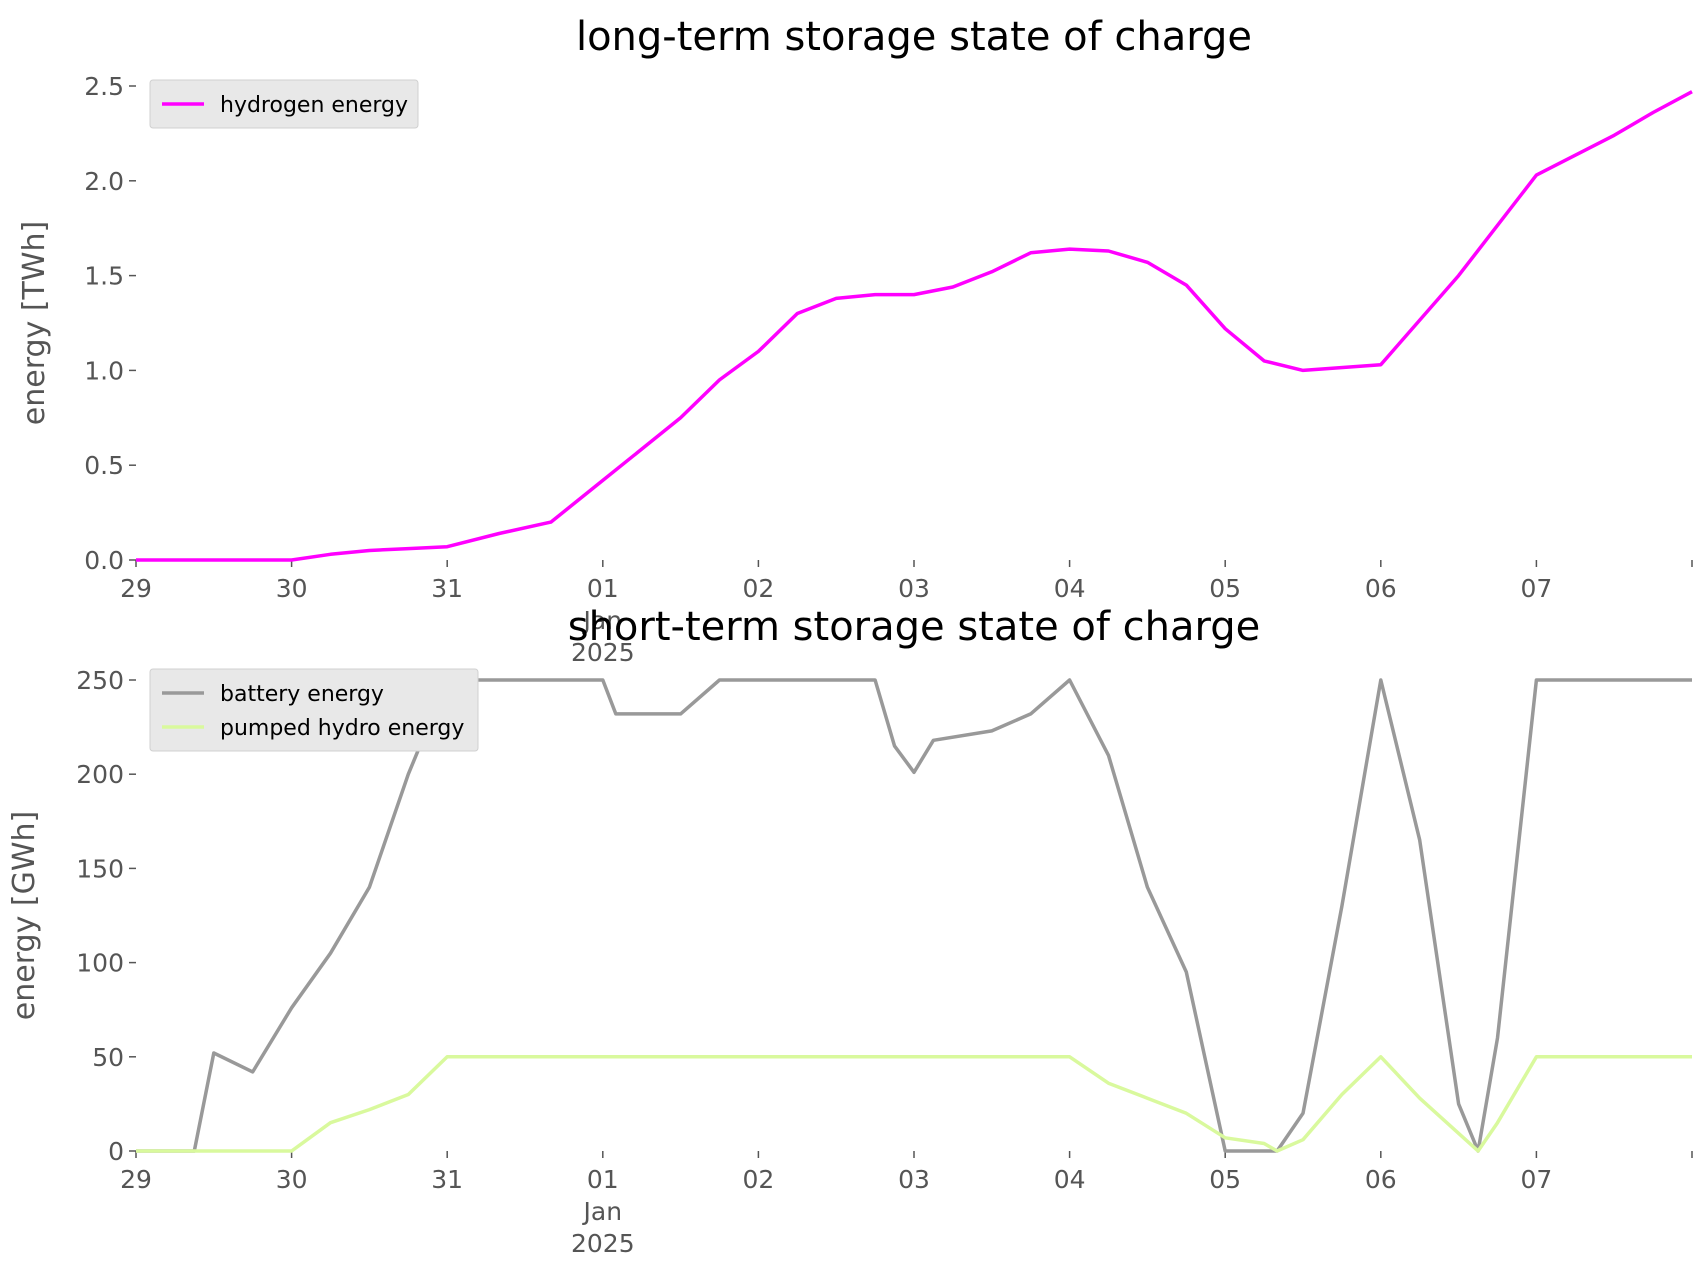 This screenshot has height=1277, width=1706. What do you see at coordinates (104, 86) in the screenshot?
I see `y-tick-label: 2.5` at bounding box center [104, 86].